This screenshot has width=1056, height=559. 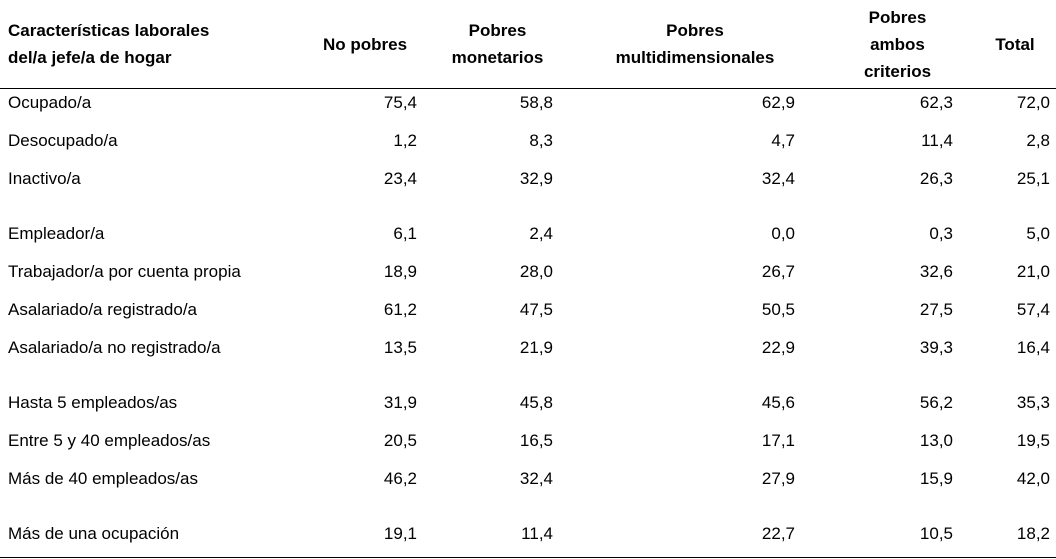 I want to click on header-line: ambos, so click(x=897, y=44).